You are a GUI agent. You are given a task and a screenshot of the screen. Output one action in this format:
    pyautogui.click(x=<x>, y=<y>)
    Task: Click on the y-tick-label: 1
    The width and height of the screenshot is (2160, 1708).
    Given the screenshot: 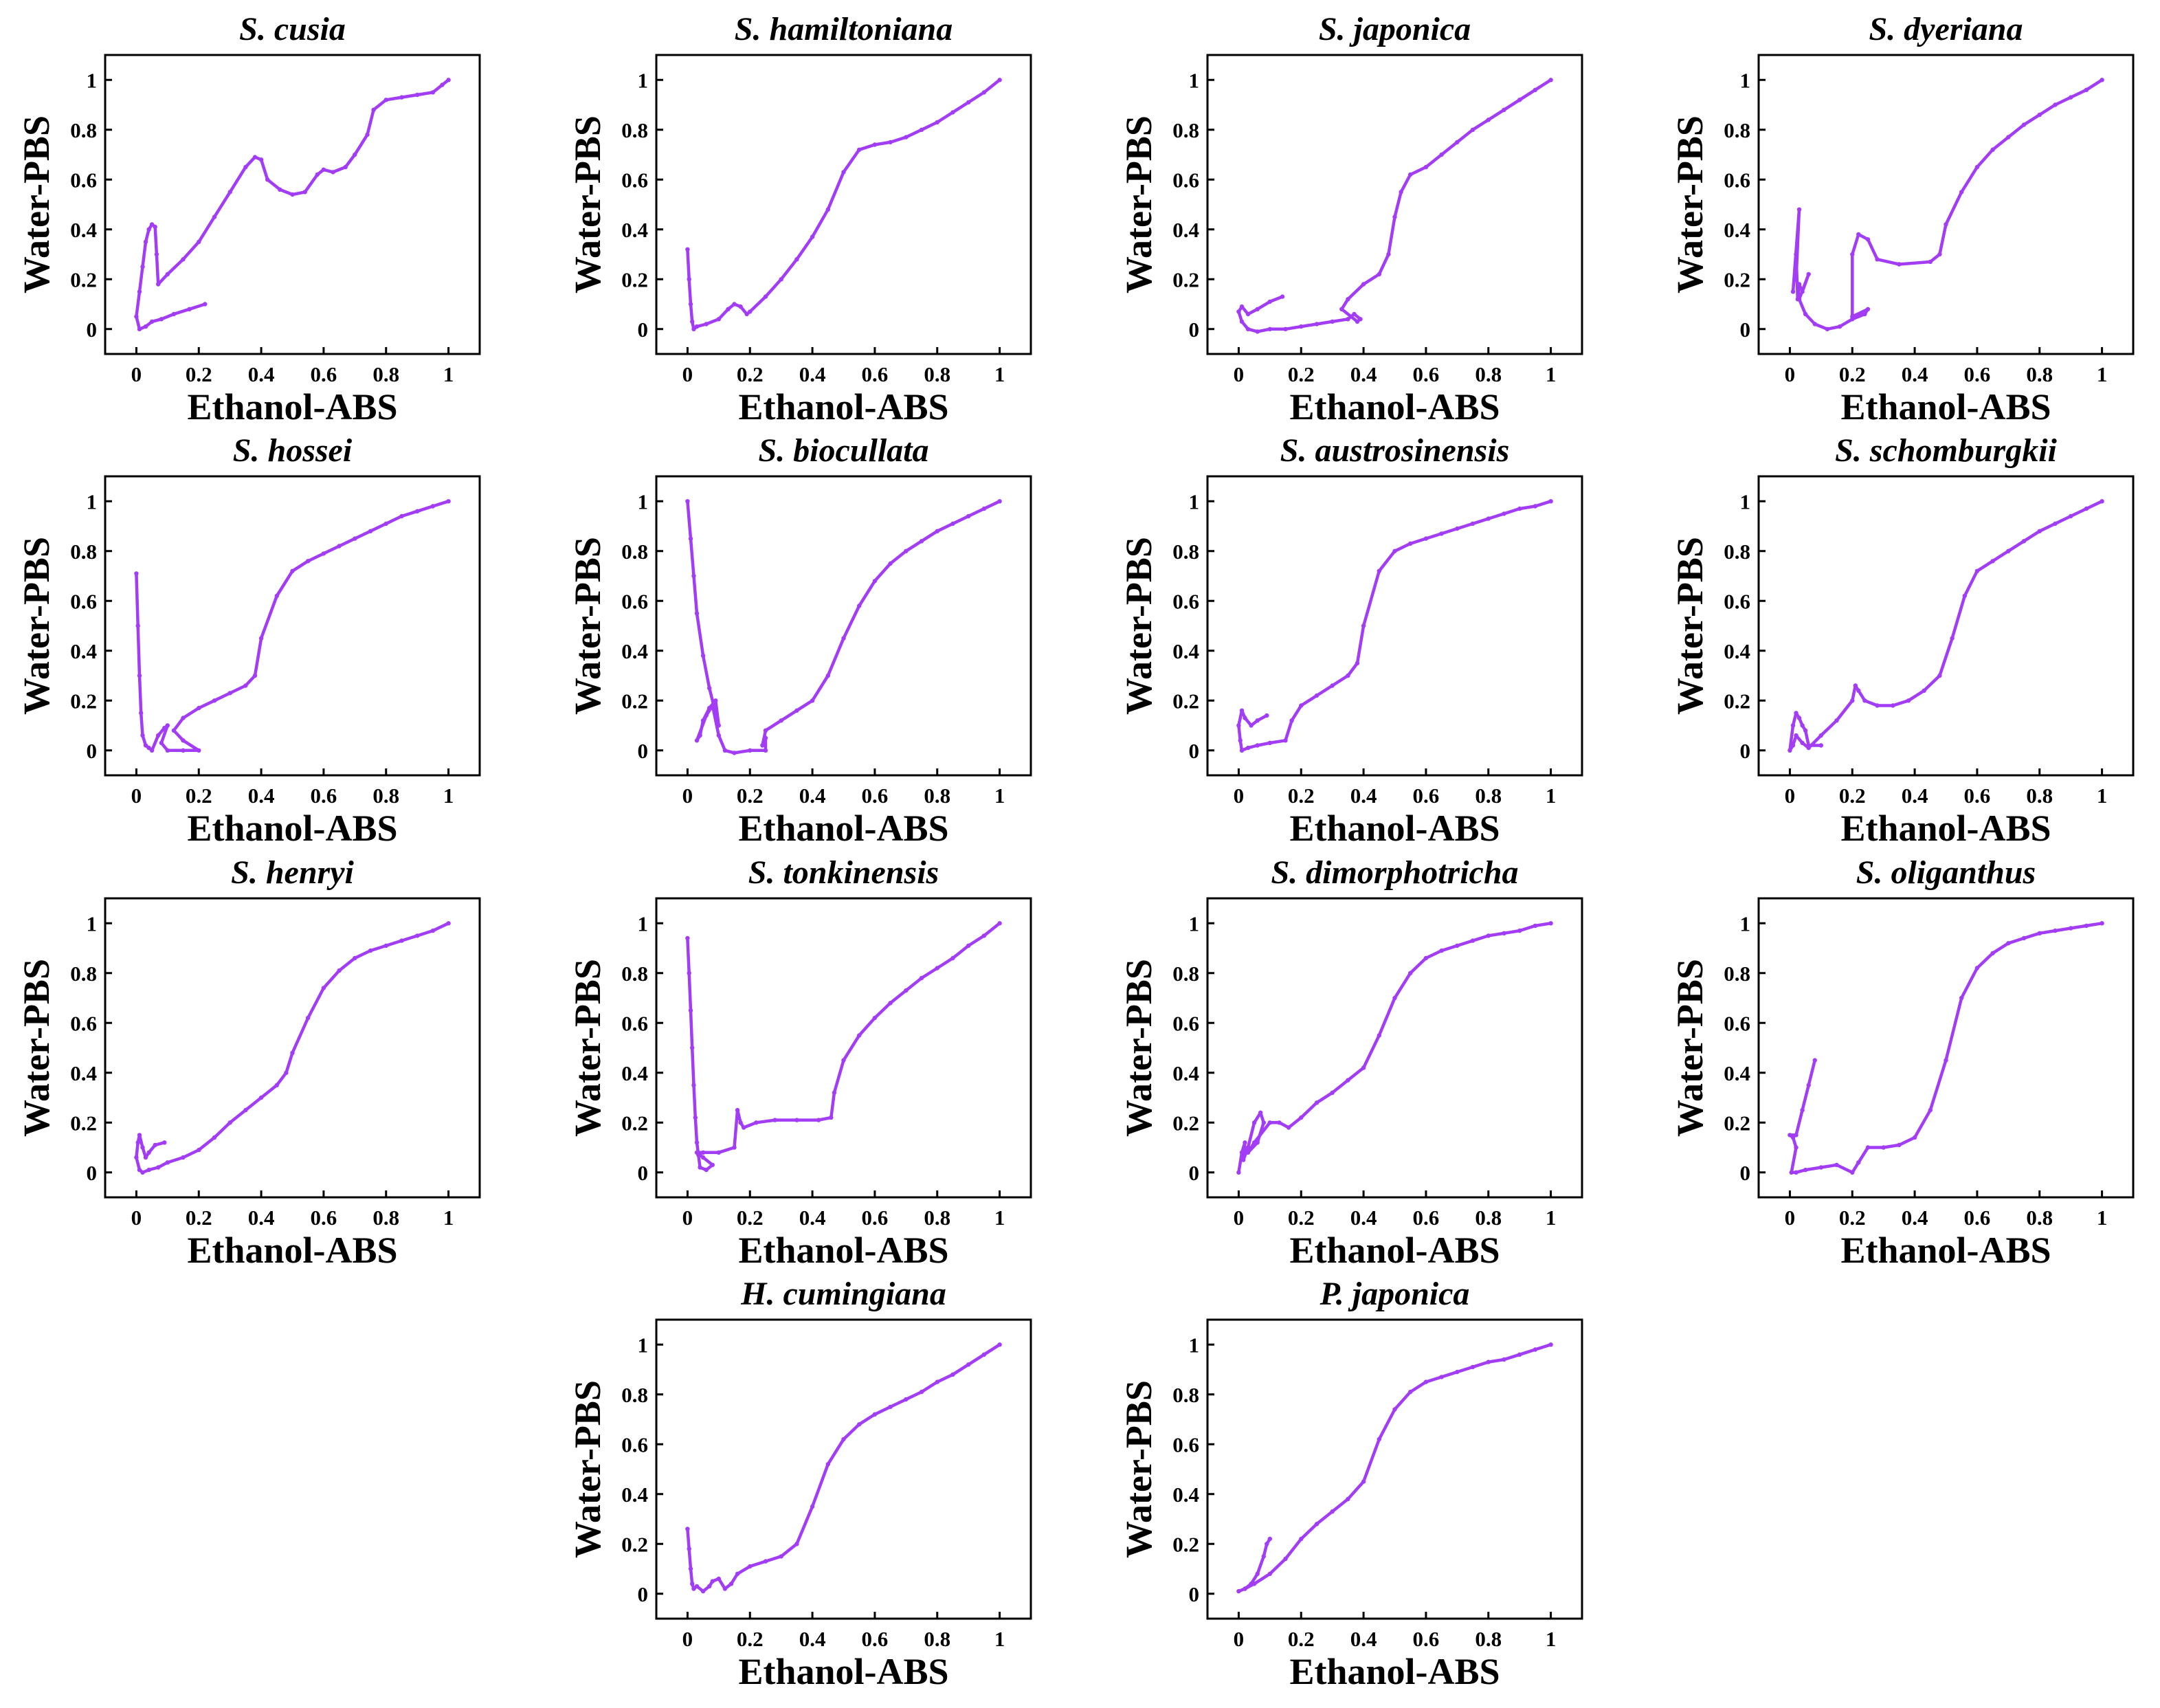 What is the action you would take?
    pyautogui.click(x=1746, y=923)
    